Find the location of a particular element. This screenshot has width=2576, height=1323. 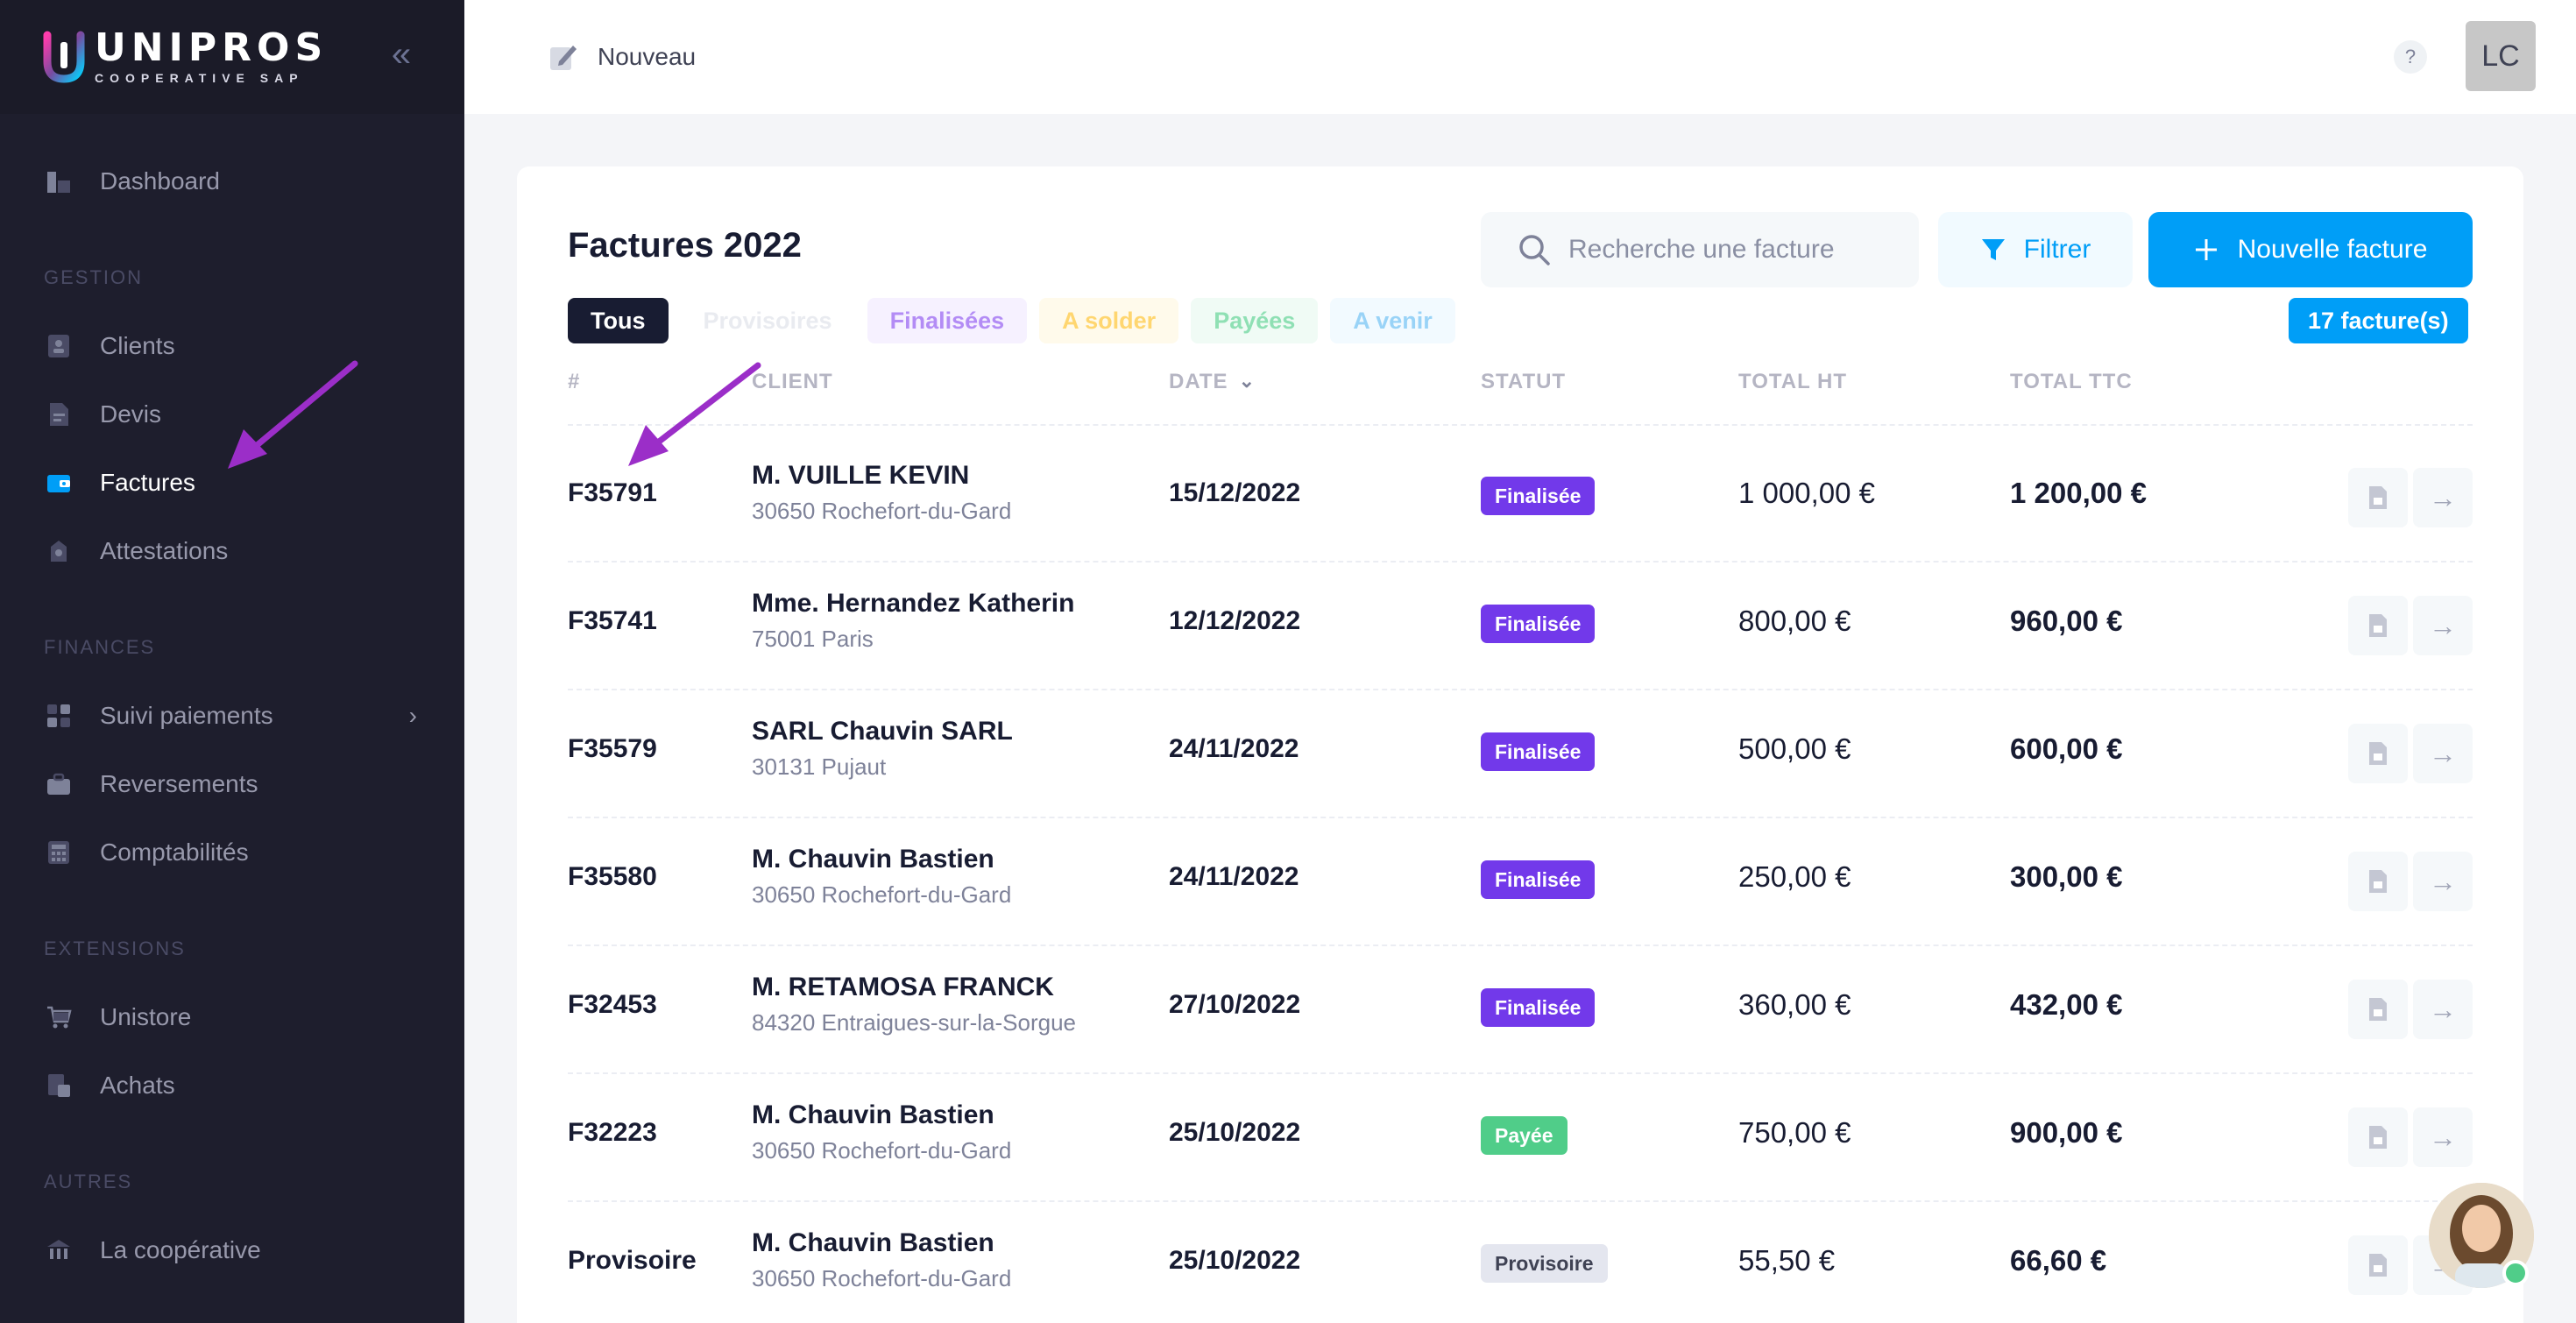

new-invoice-button: Nouvelle facture is located at coordinates (2310, 249).